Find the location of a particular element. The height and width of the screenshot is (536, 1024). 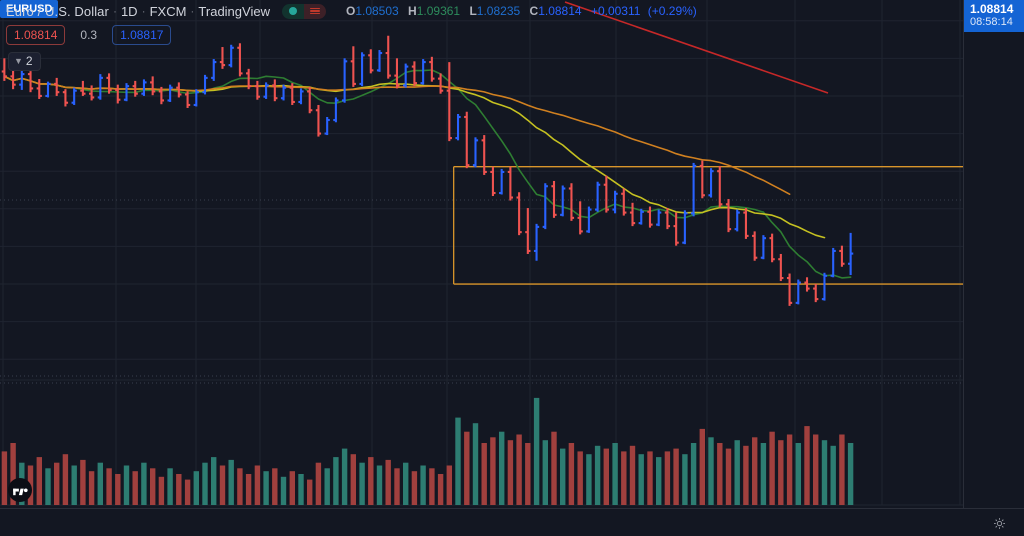

pane-badge-label: 2 is located at coordinates (29, 61).